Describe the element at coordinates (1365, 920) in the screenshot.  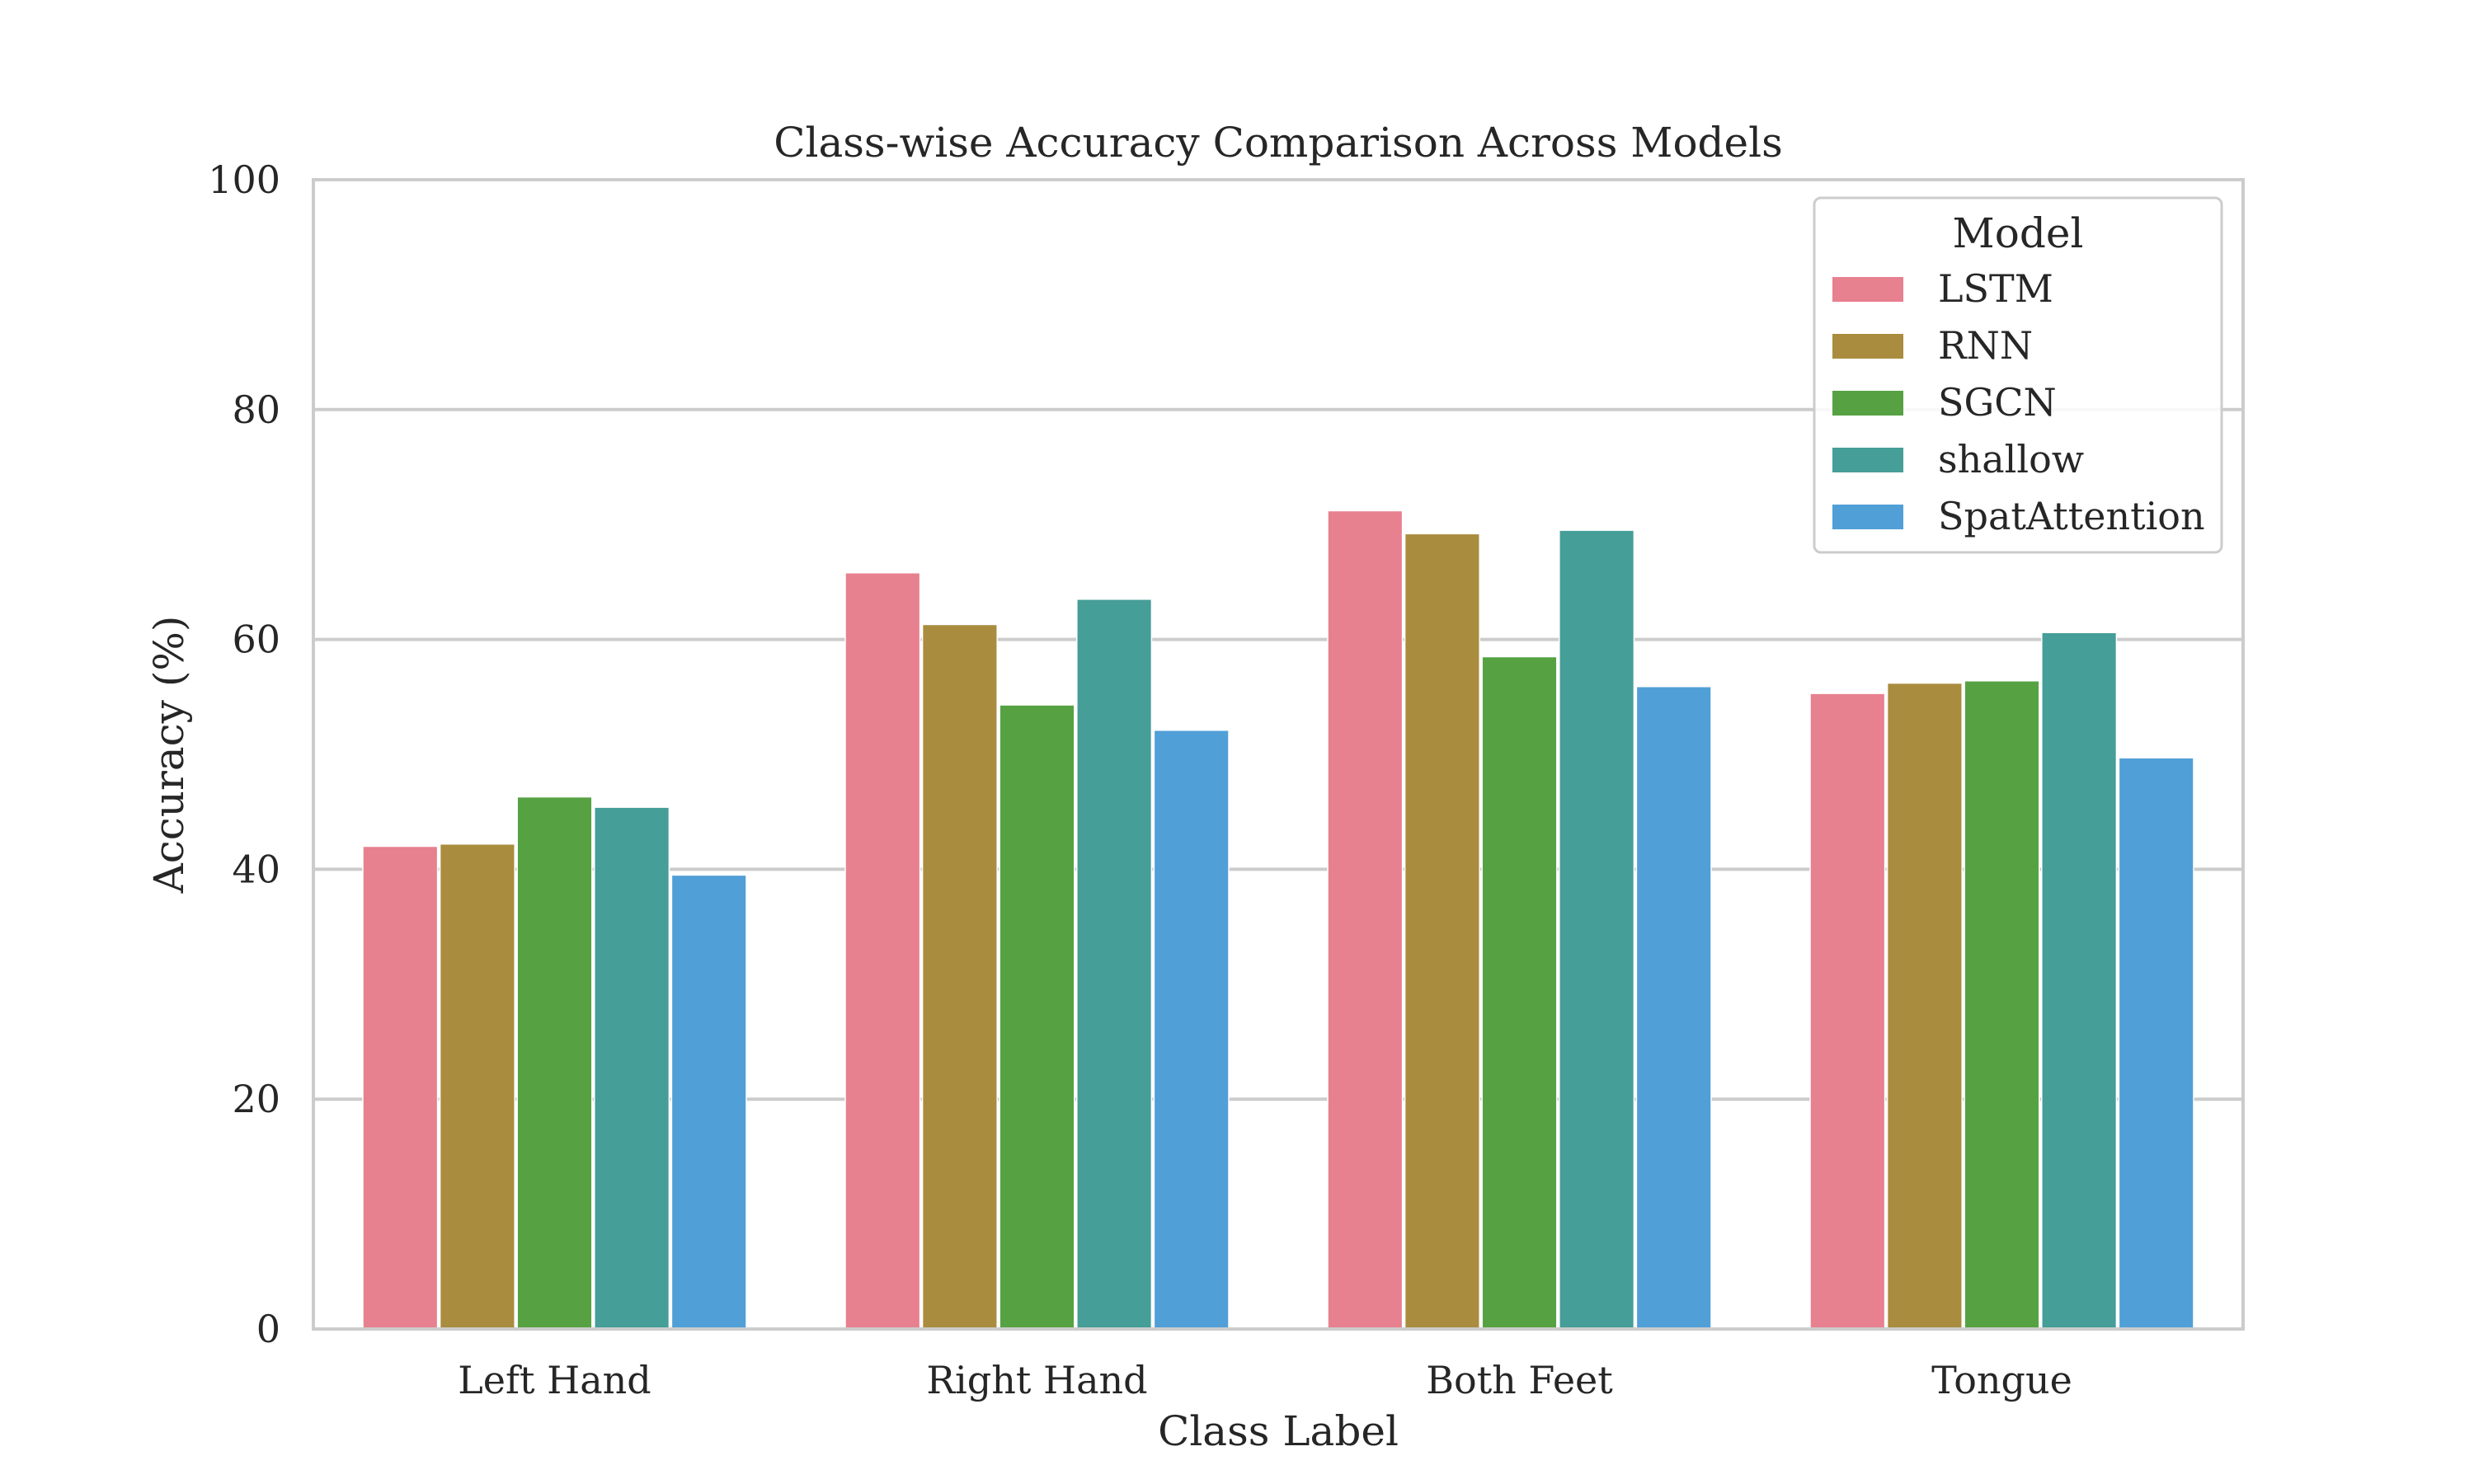
I see `bar-lstm-both-feet` at that location.